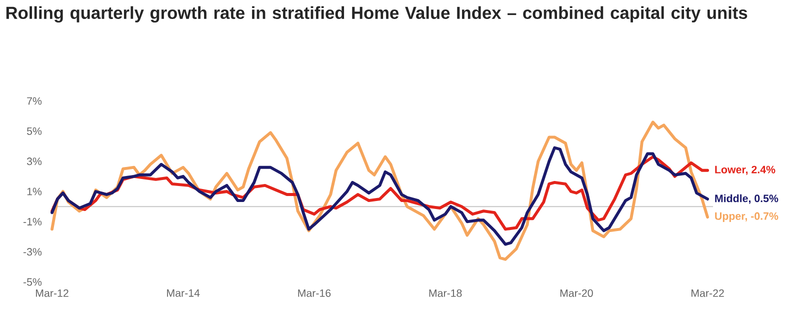 This screenshot has height=320, width=800. I want to click on y-tick-label: -3%, so click(32, 252).